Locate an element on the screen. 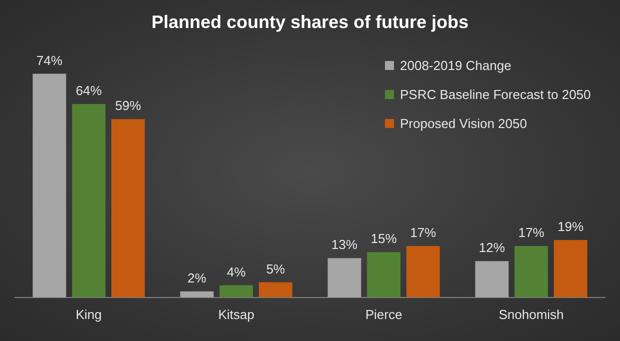  data-label: 15% is located at coordinates (384, 238).